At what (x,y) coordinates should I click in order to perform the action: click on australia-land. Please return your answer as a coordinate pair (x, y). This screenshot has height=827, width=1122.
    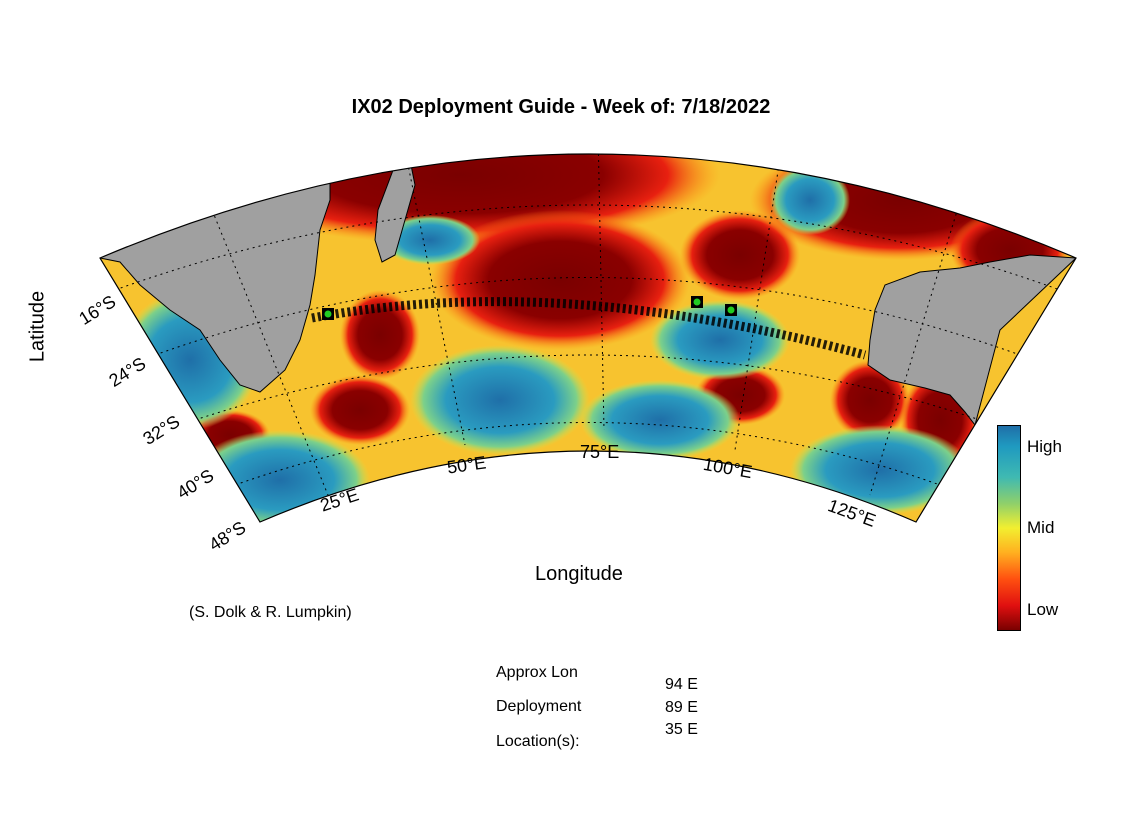
    Looking at the image, I should click on (971, 340).